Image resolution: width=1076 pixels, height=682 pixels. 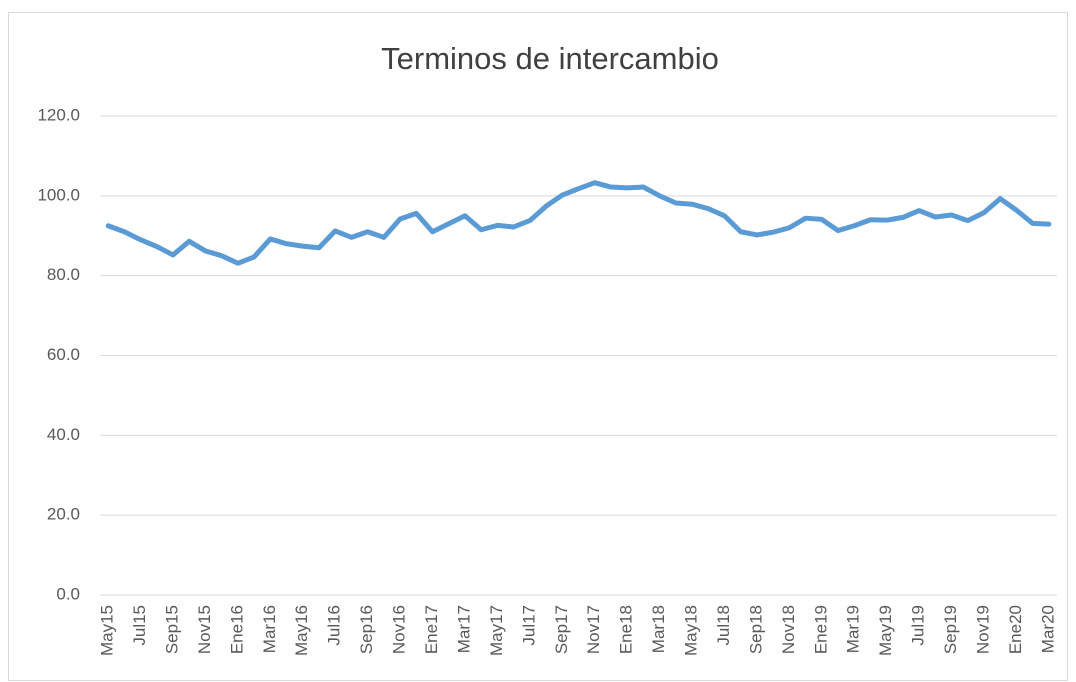 What do you see at coordinates (658, 629) in the screenshot?
I see `x-tick-label: Mar18` at bounding box center [658, 629].